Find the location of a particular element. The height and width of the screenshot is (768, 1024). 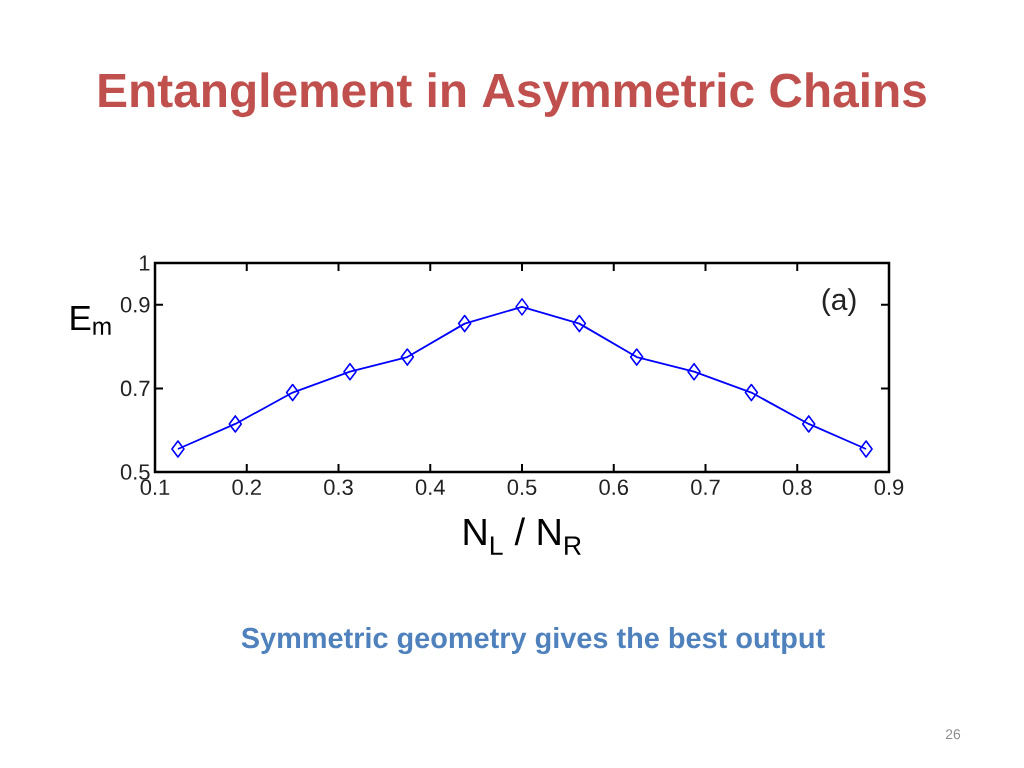

y-tick-label: 0.5 is located at coordinates (135, 472).